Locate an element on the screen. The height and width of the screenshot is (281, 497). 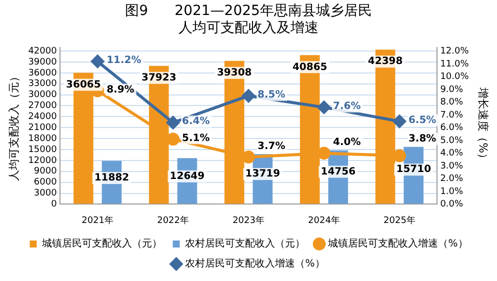
data-label: 6.5% is located at coordinates (422, 120).